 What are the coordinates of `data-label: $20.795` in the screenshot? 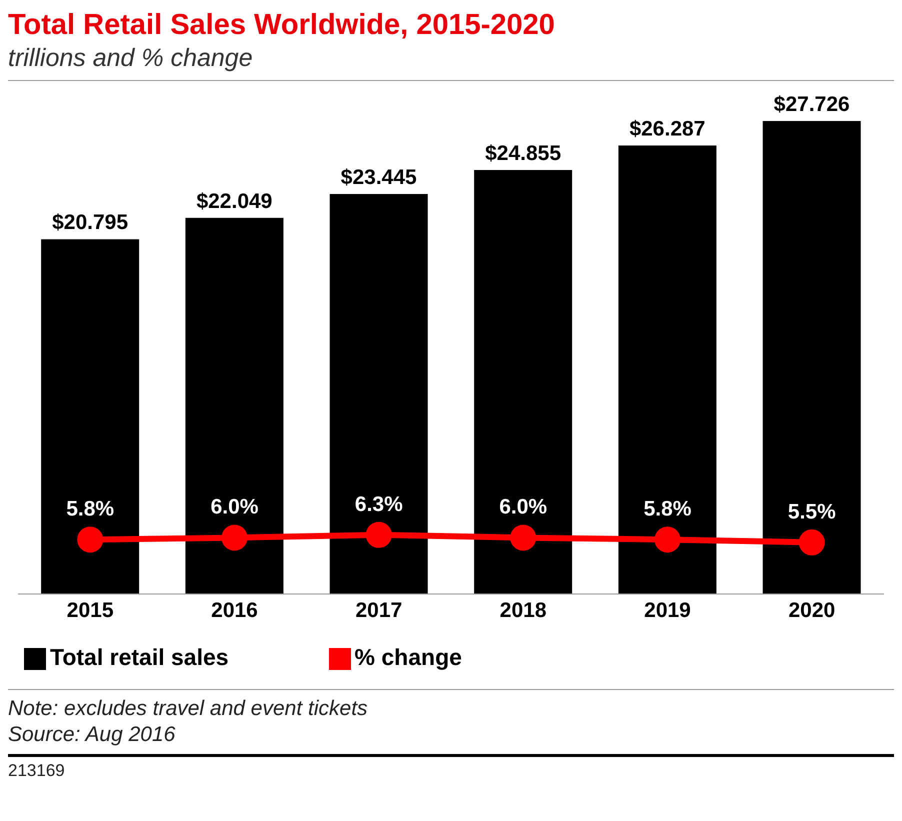 It's located at (90, 222).